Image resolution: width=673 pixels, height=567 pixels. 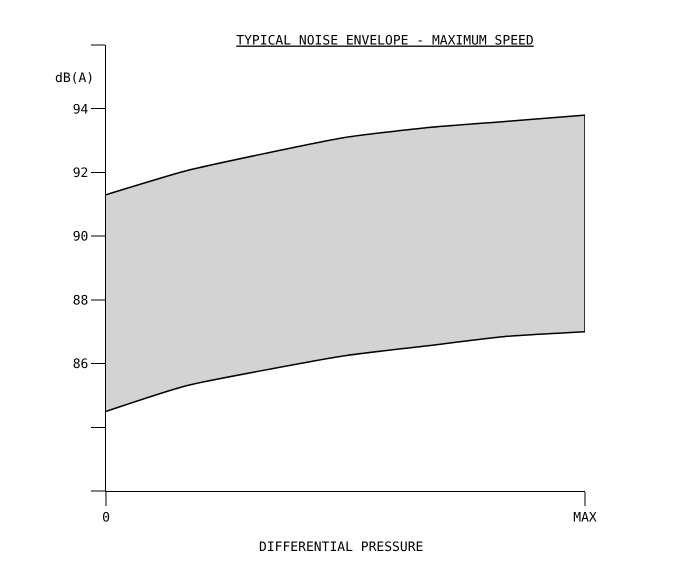 I want to click on x-axis-title: DIFFERENTIAL PRESSURE, so click(x=341, y=547).